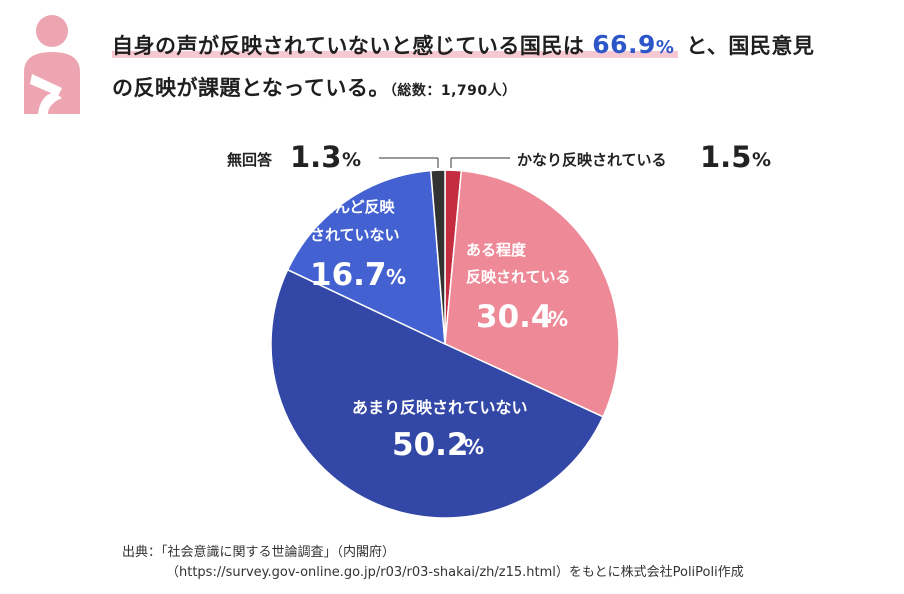  Describe the element at coordinates (453, 91) in the screenshot. I see `headline-total: （総数：1,790人）` at that location.